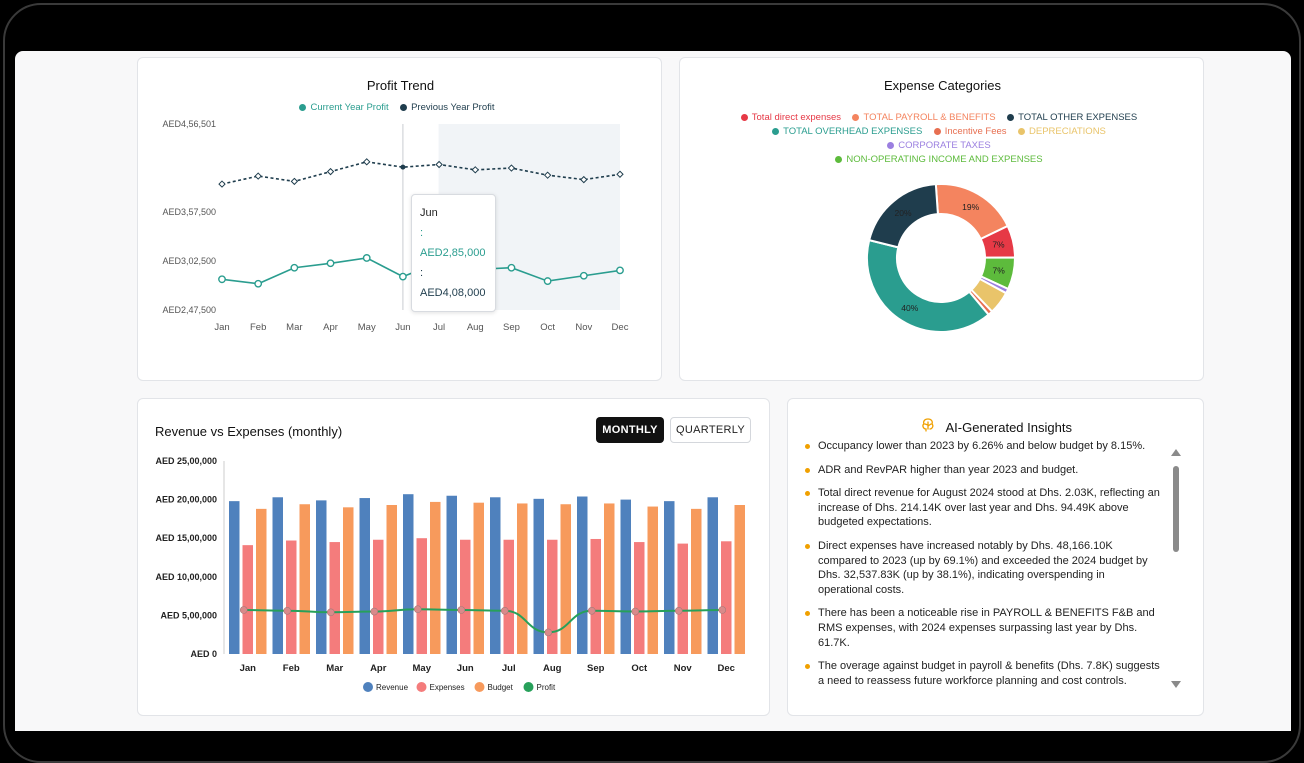 Image resolution: width=1304 pixels, height=763 pixels. What do you see at coordinates (447, 107) in the screenshot?
I see `legend-previous-year: Previous Year Profit` at bounding box center [447, 107].